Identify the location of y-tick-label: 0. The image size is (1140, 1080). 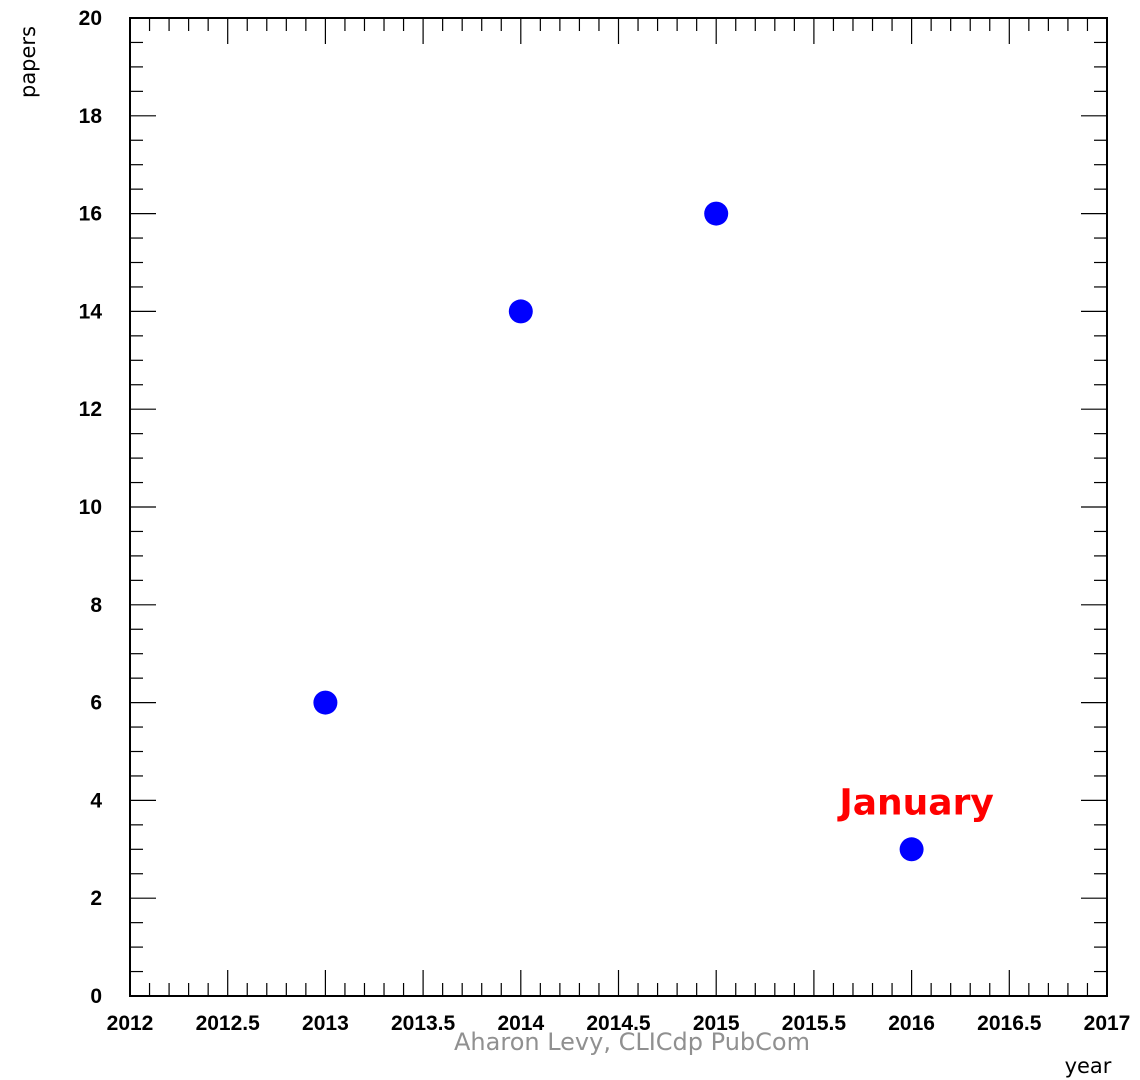
(96, 996).